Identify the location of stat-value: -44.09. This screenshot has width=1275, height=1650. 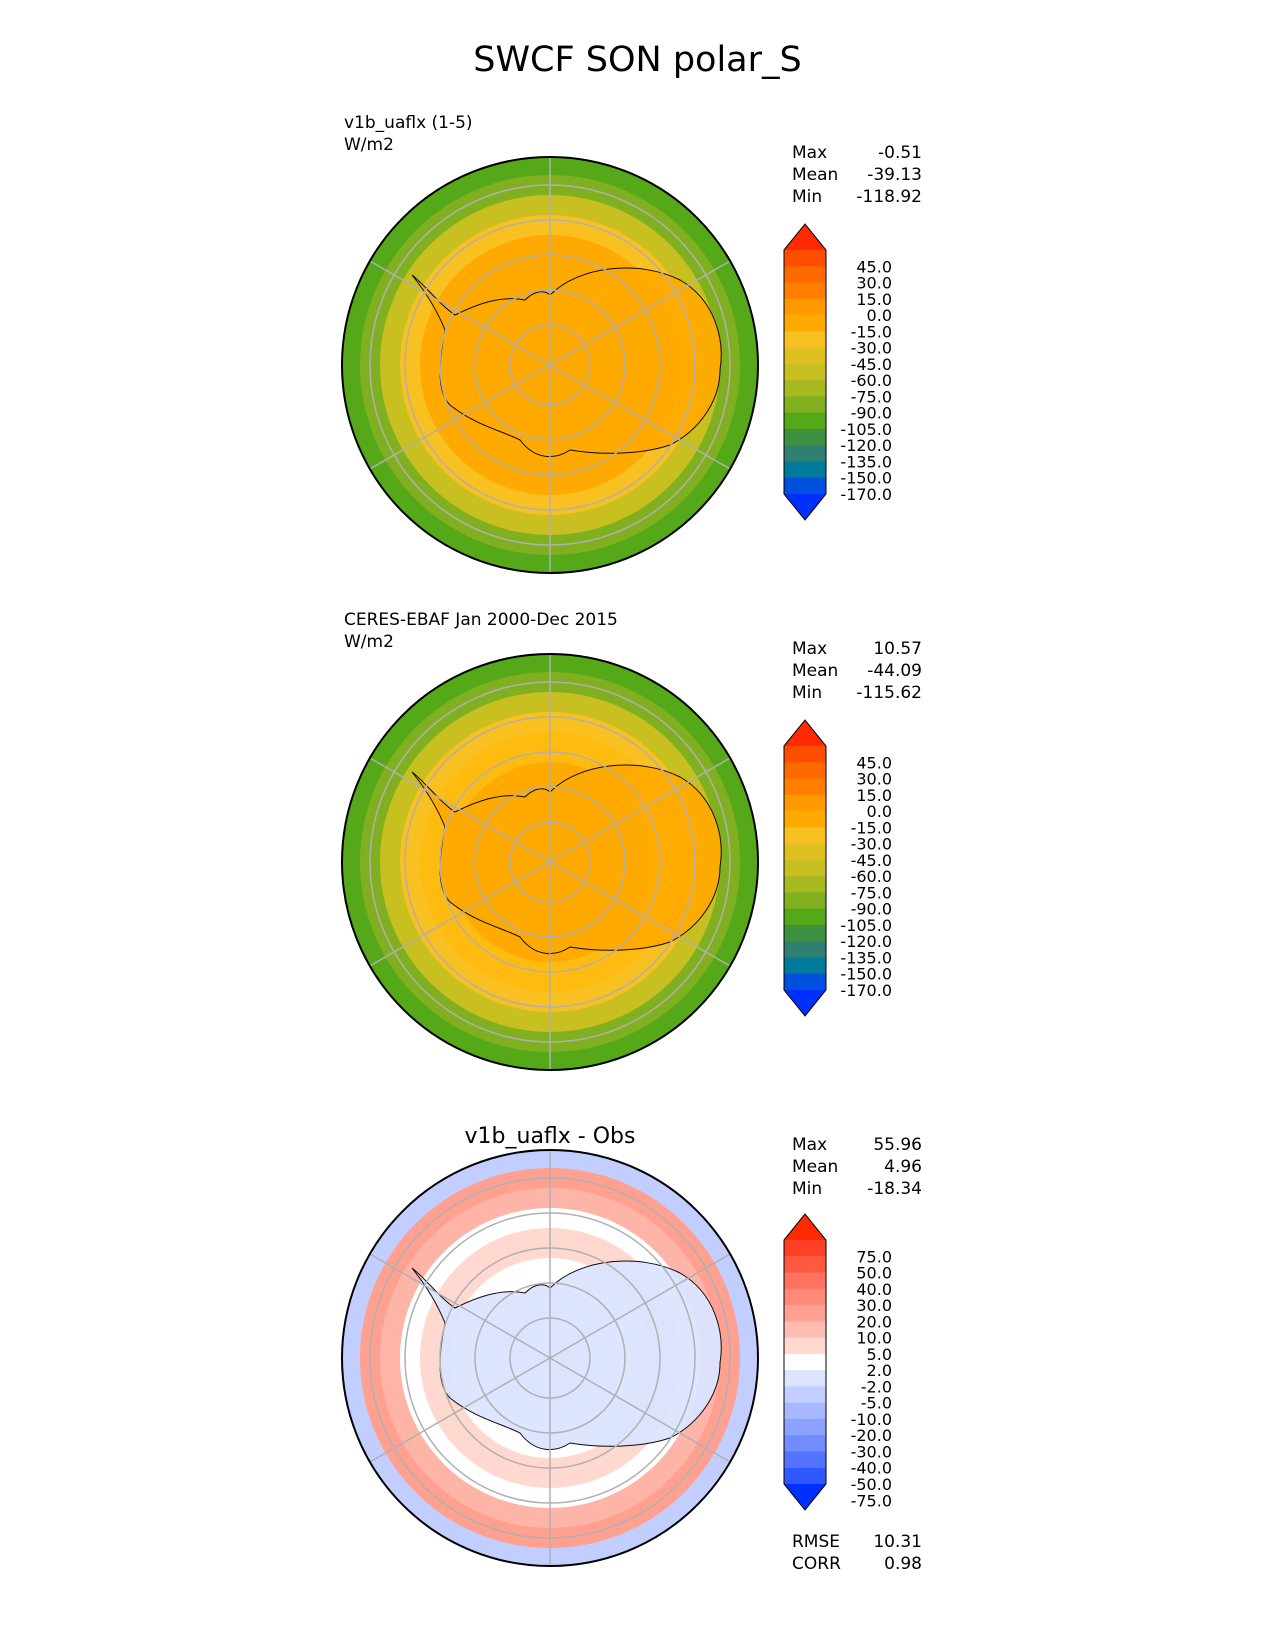
(894, 671).